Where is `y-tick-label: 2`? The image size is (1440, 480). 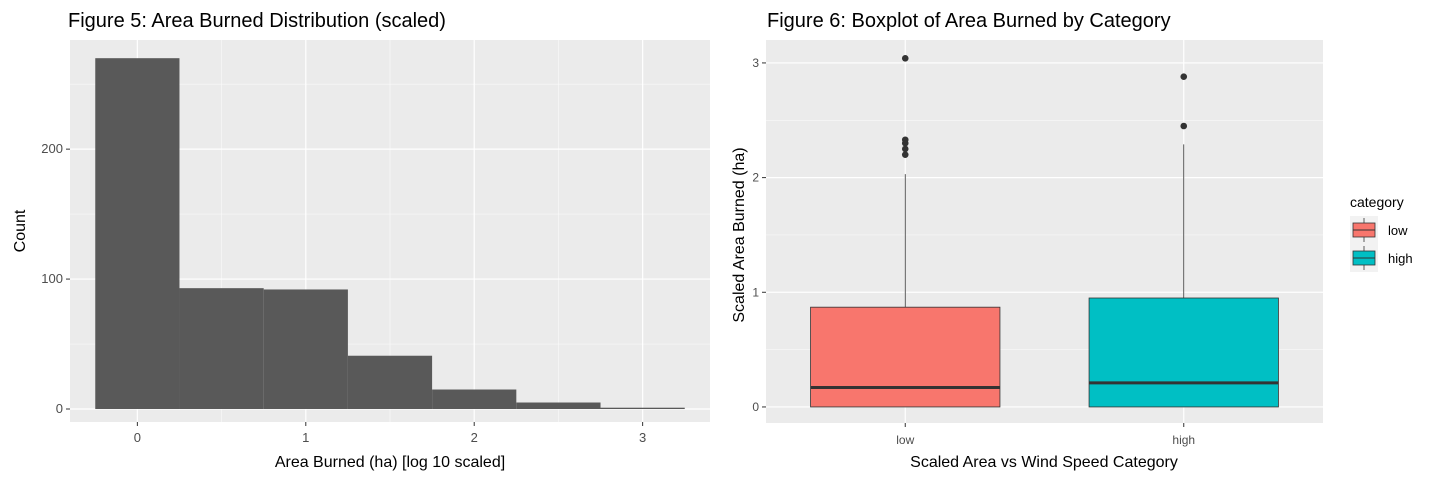 y-tick-label: 2 is located at coordinates (755, 178).